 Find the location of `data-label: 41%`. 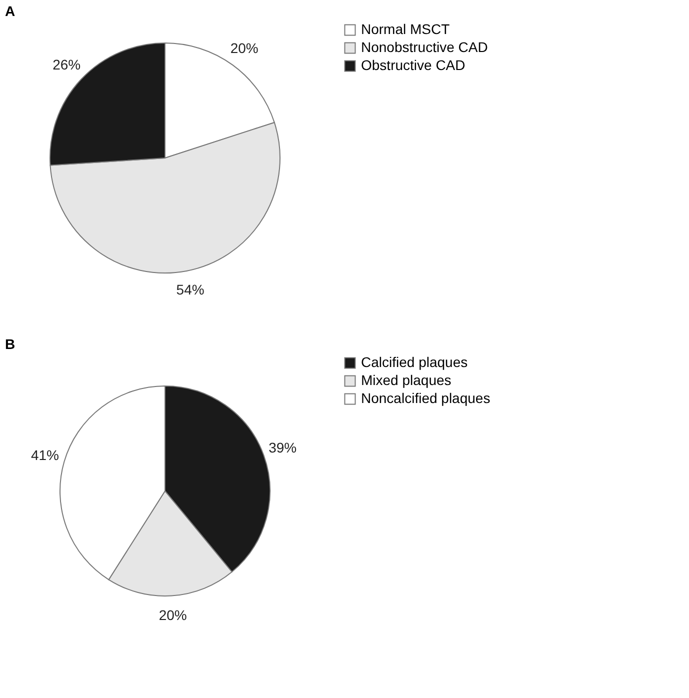

data-label: 41% is located at coordinates (44, 455).